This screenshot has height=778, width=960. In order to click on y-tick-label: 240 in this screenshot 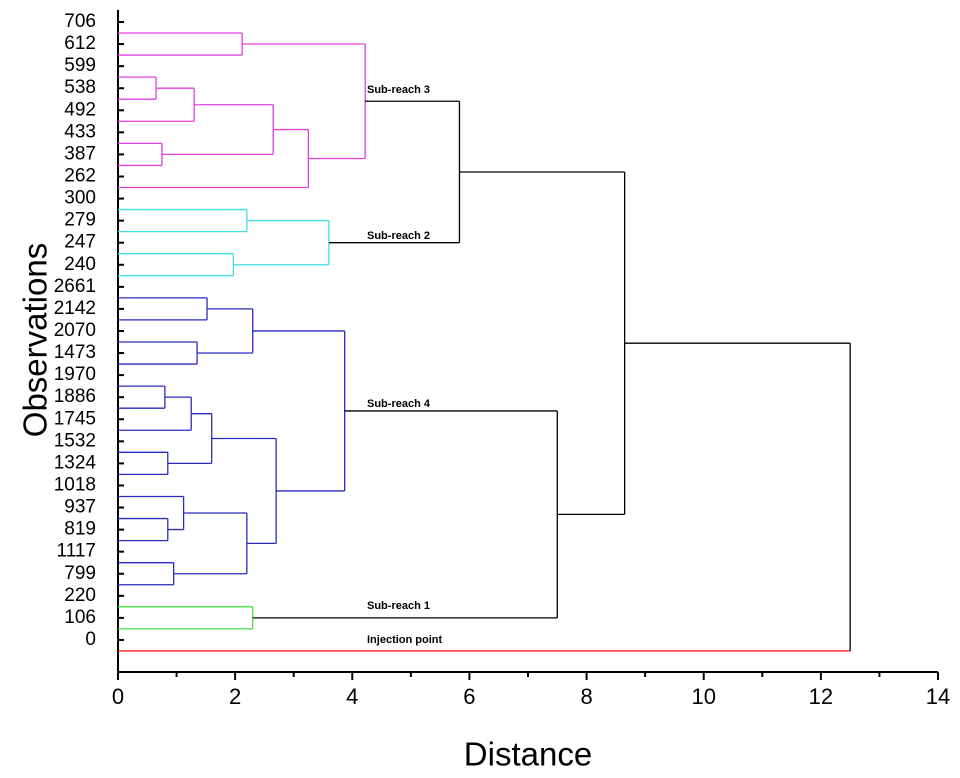, I will do `click(80, 264)`.